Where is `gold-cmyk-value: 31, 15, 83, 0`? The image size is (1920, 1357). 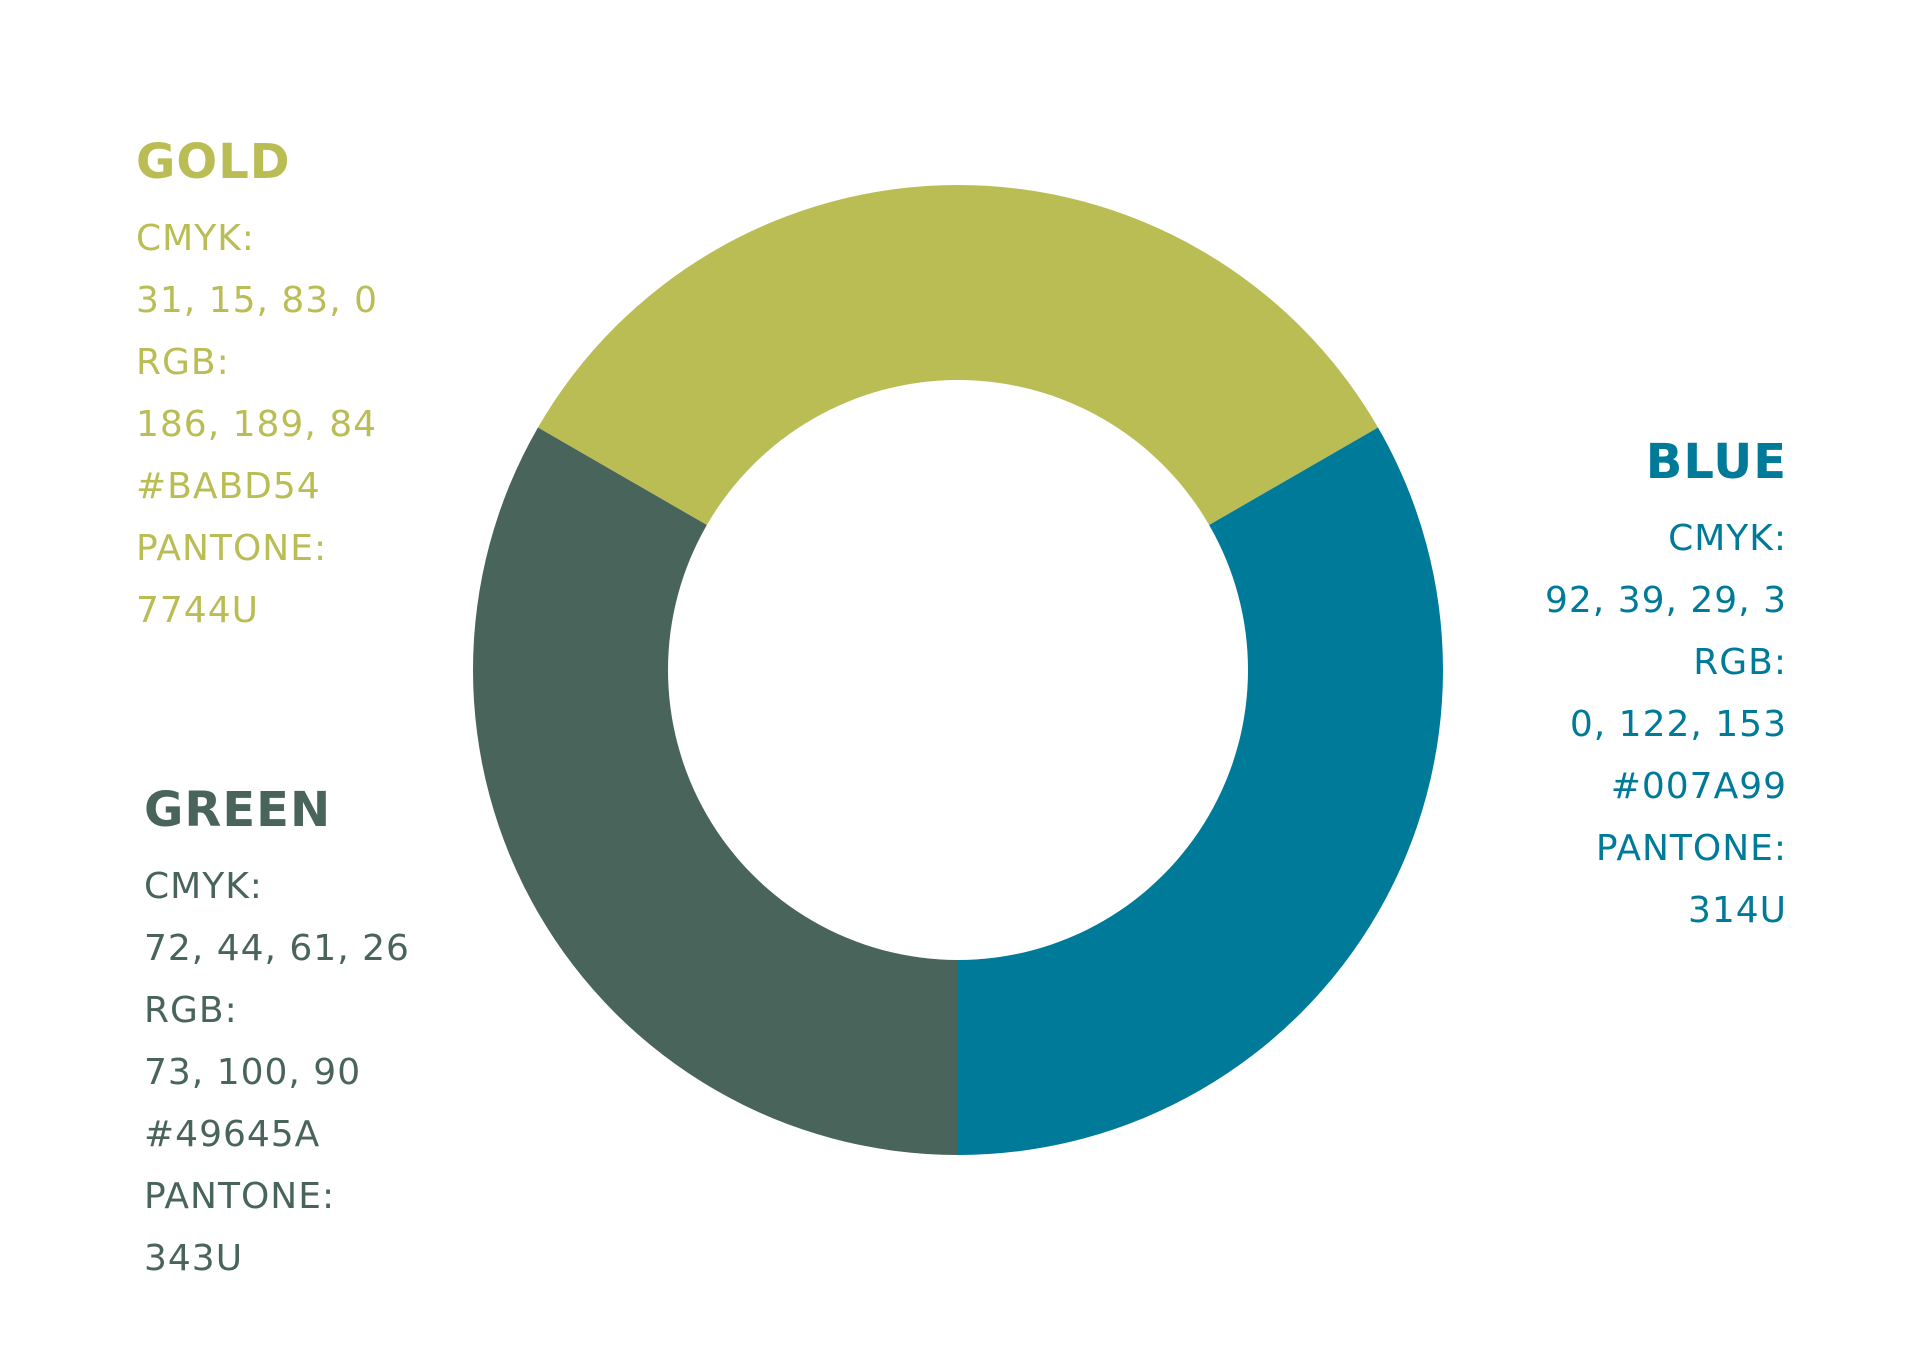 gold-cmyk-value: 31, 15, 83, 0 is located at coordinates (257, 300).